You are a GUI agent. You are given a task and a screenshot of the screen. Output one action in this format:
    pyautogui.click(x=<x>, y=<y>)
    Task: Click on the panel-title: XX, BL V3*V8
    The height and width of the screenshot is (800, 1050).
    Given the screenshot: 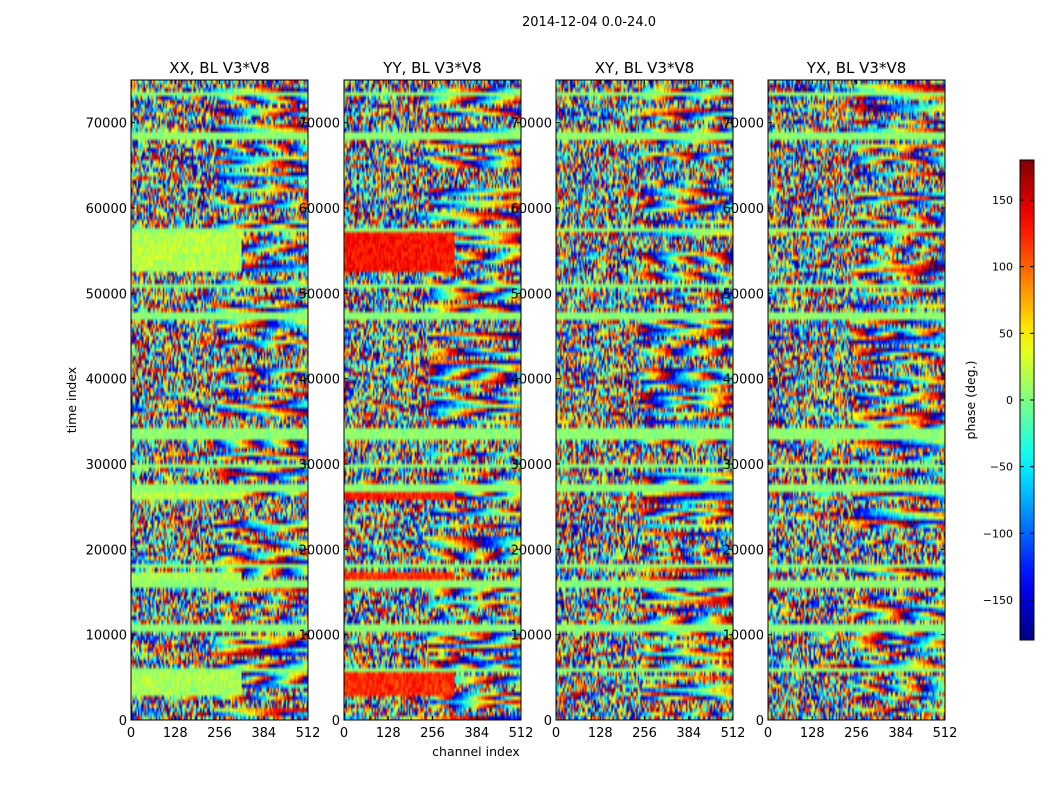 What is the action you would take?
    pyautogui.click(x=219, y=68)
    